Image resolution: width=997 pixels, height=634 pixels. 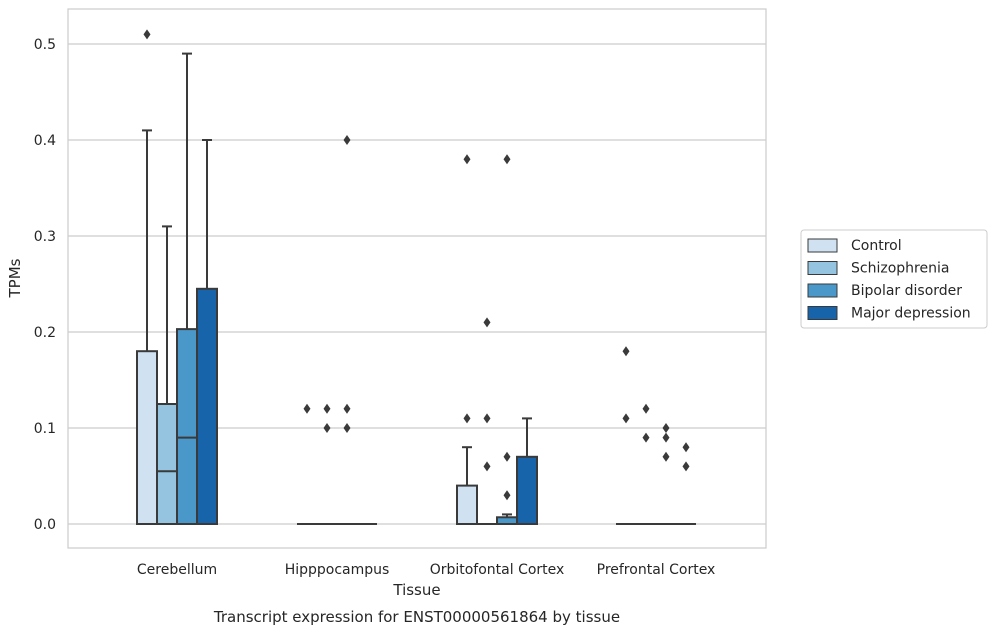 What do you see at coordinates (45, 285) in the screenshot?
I see `y-tick-labels: 0.0 0.1 0.2 0.3 0.4 0.5` at bounding box center [45, 285].